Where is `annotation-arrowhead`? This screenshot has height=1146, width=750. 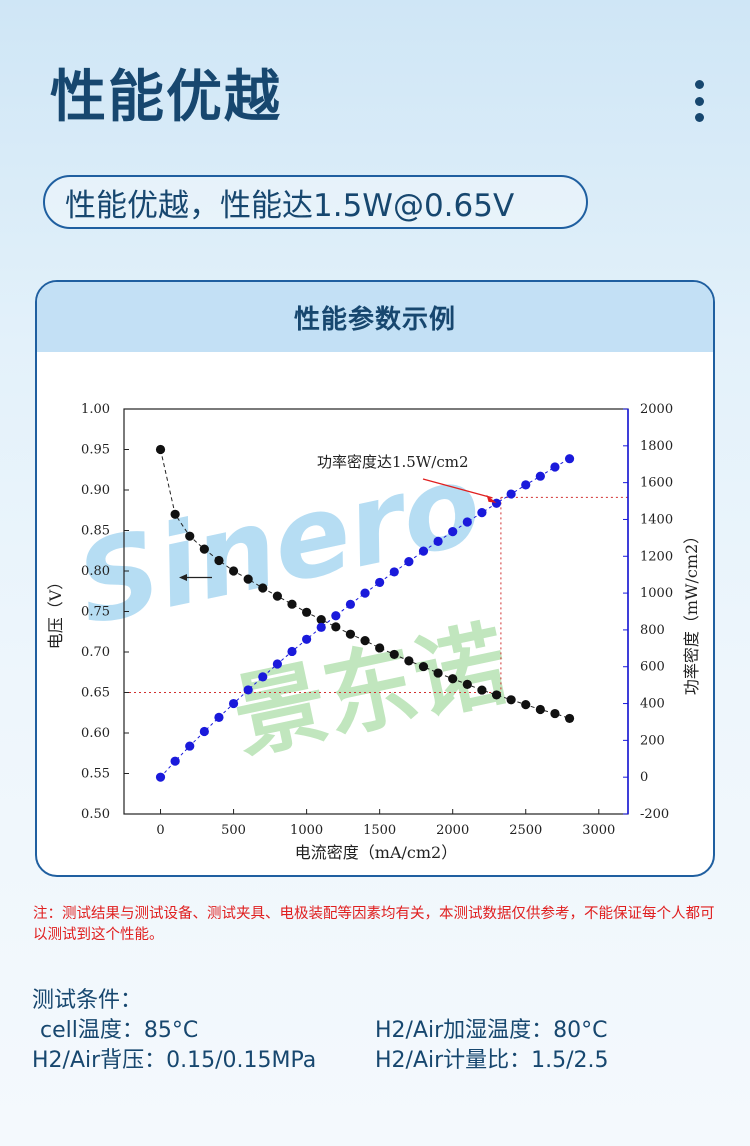 annotation-arrowhead is located at coordinates (491, 498).